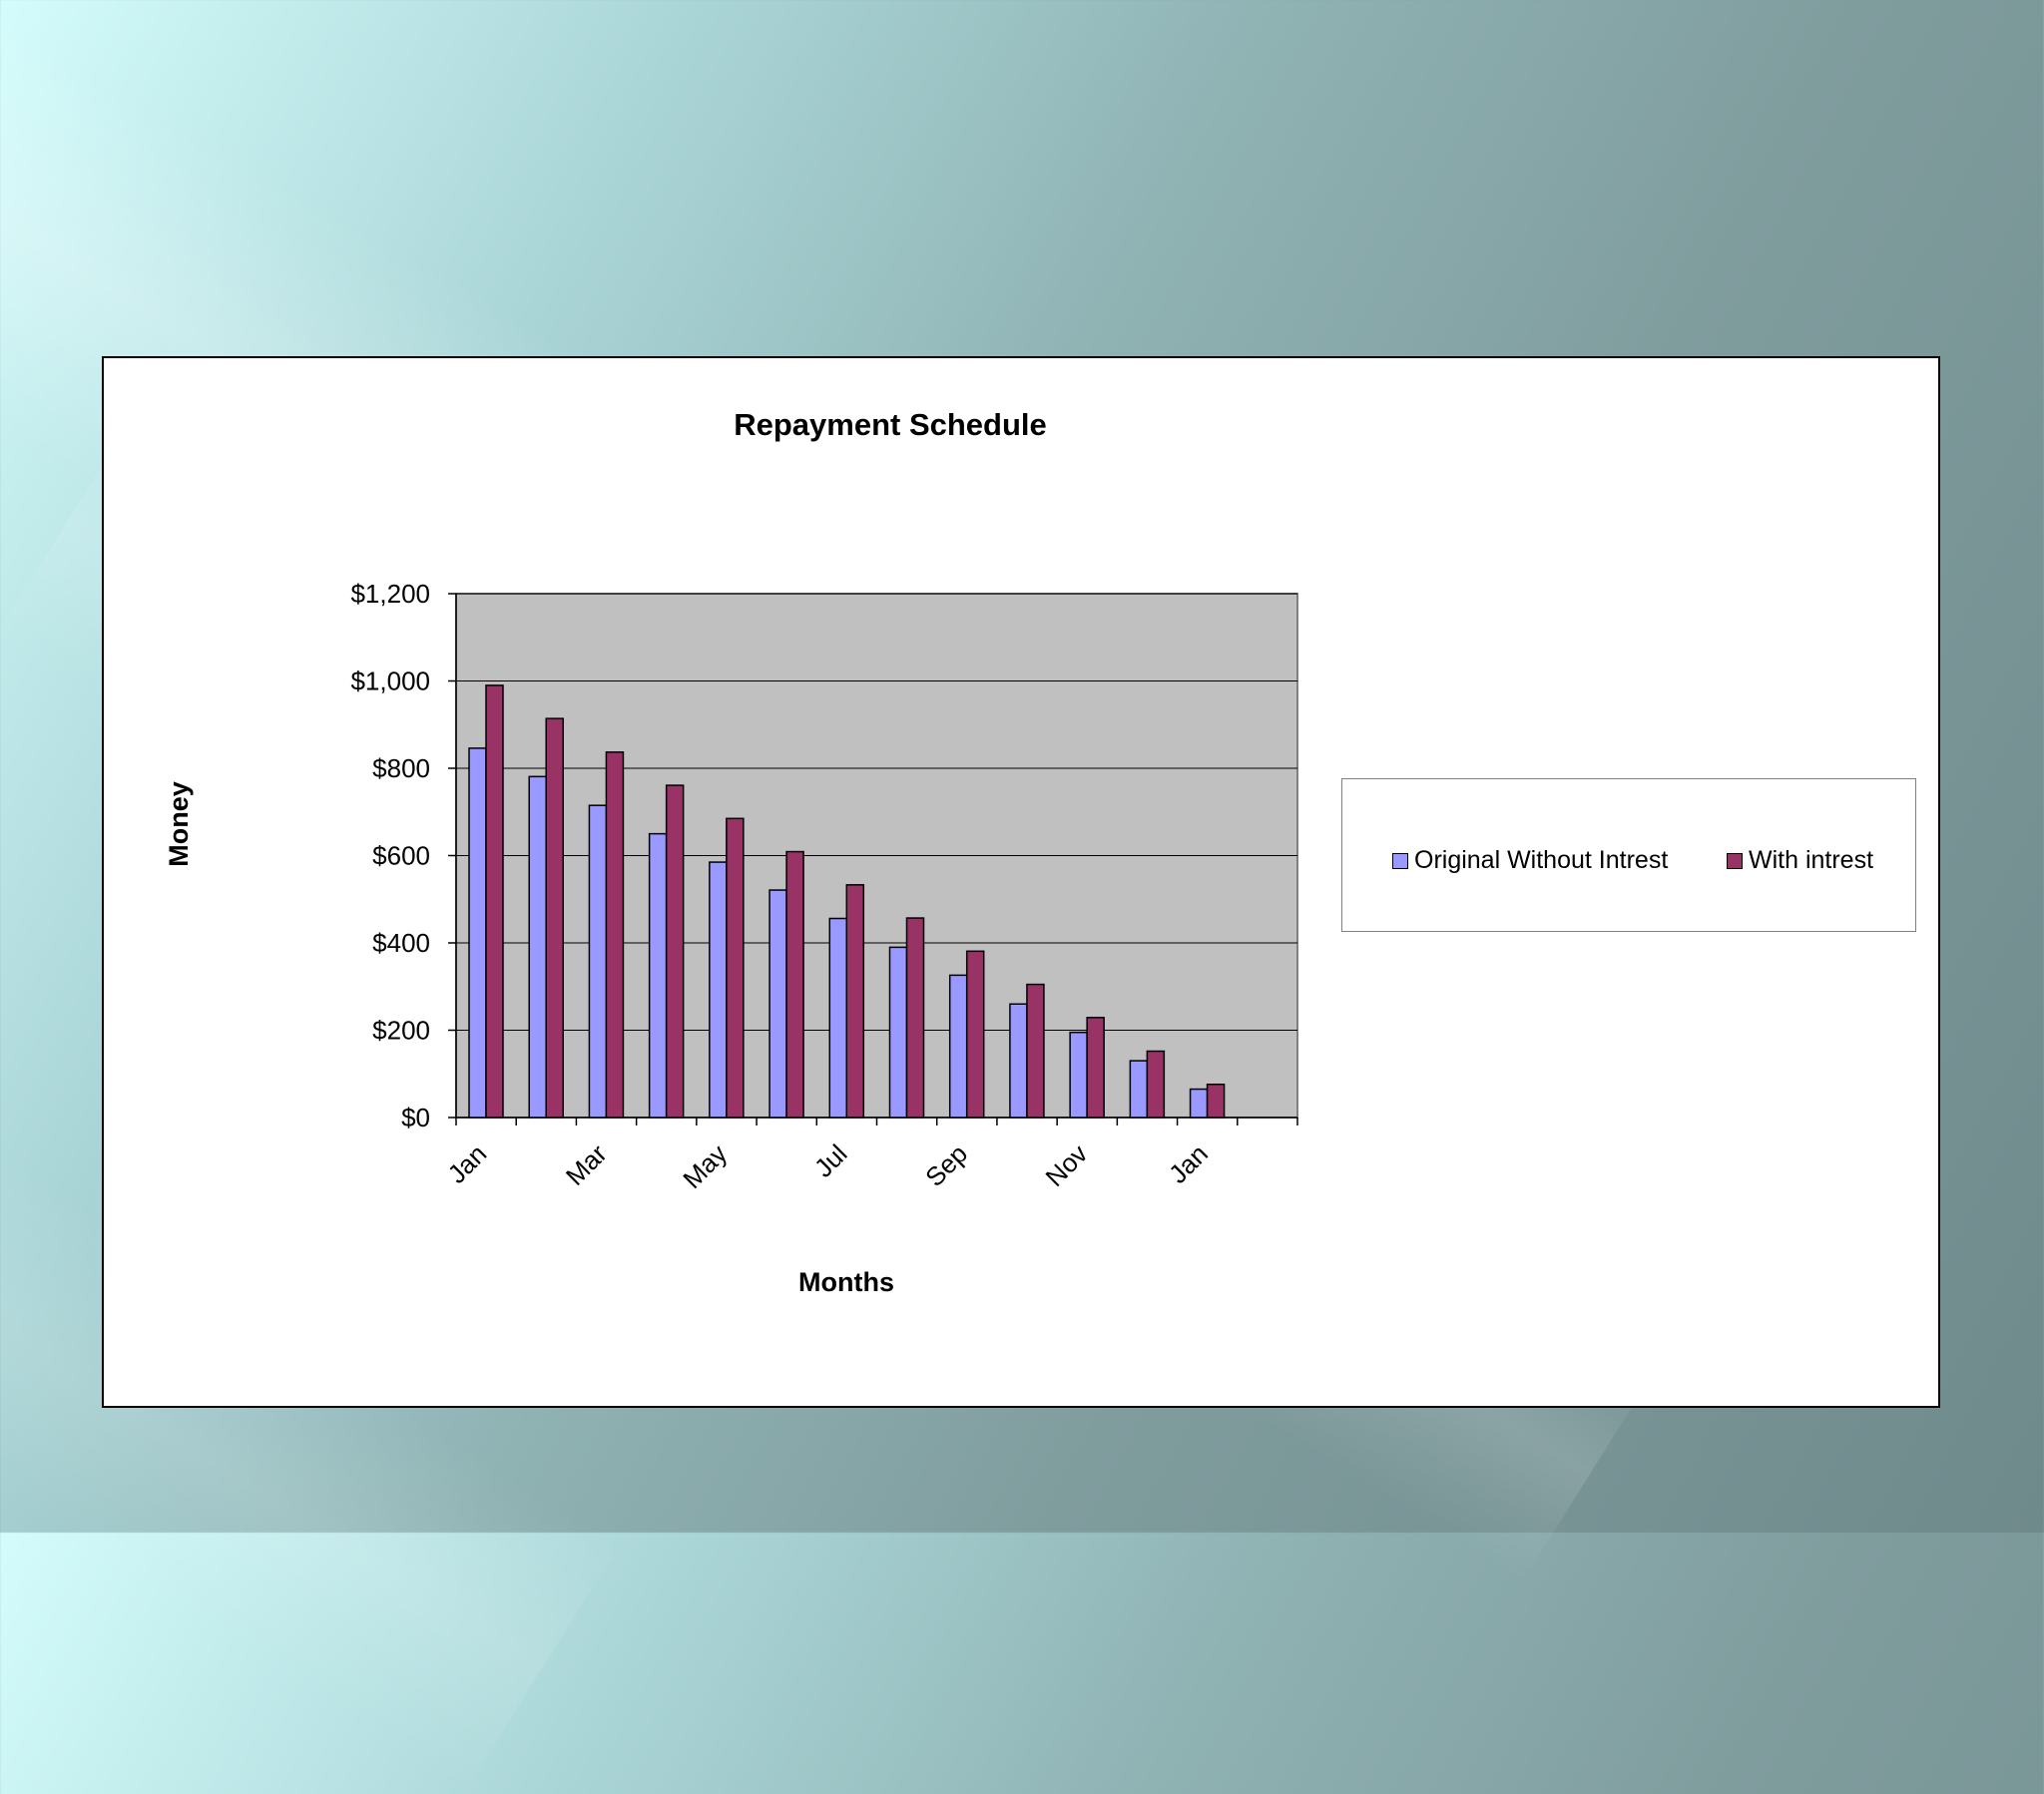  What do you see at coordinates (401, 768) in the screenshot?
I see `y-tick-label: $800` at bounding box center [401, 768].